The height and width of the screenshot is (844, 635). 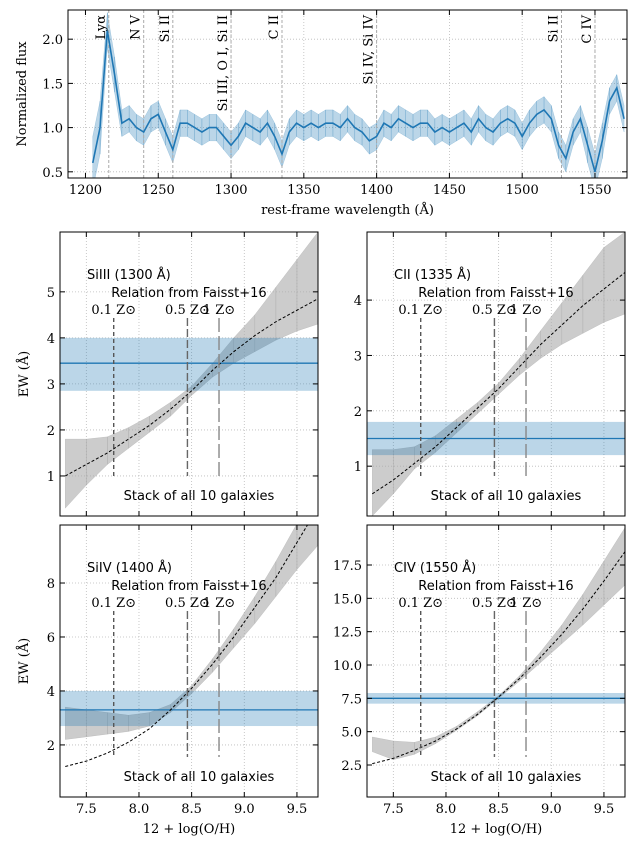 What do you see at coordinates (24, 374) in the screenshot?
I see `y-axis-label: EW (Å)` at bounding box center [24, 374].